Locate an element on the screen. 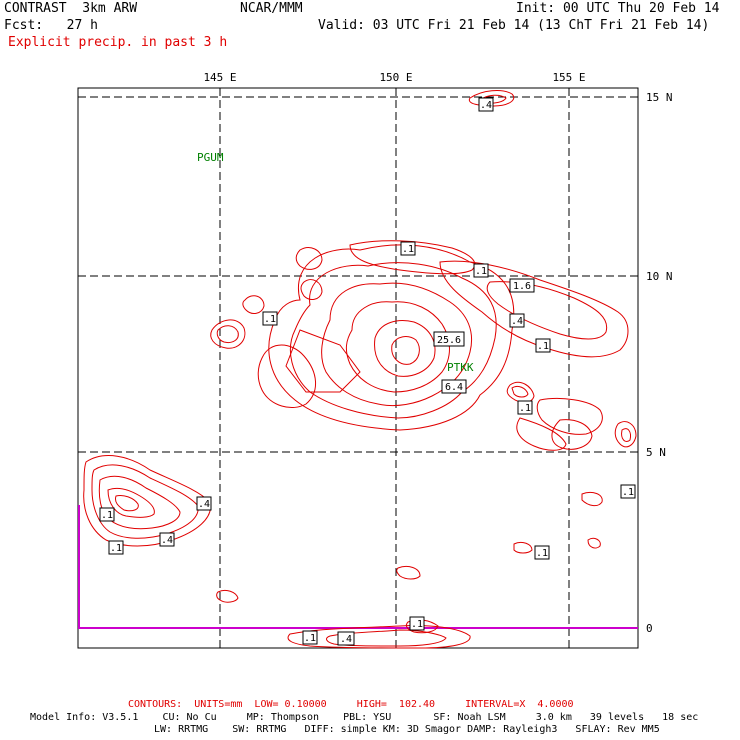 This screenshot has height=740, width=740. contour-main-outer is located at coordinates (391, 337).